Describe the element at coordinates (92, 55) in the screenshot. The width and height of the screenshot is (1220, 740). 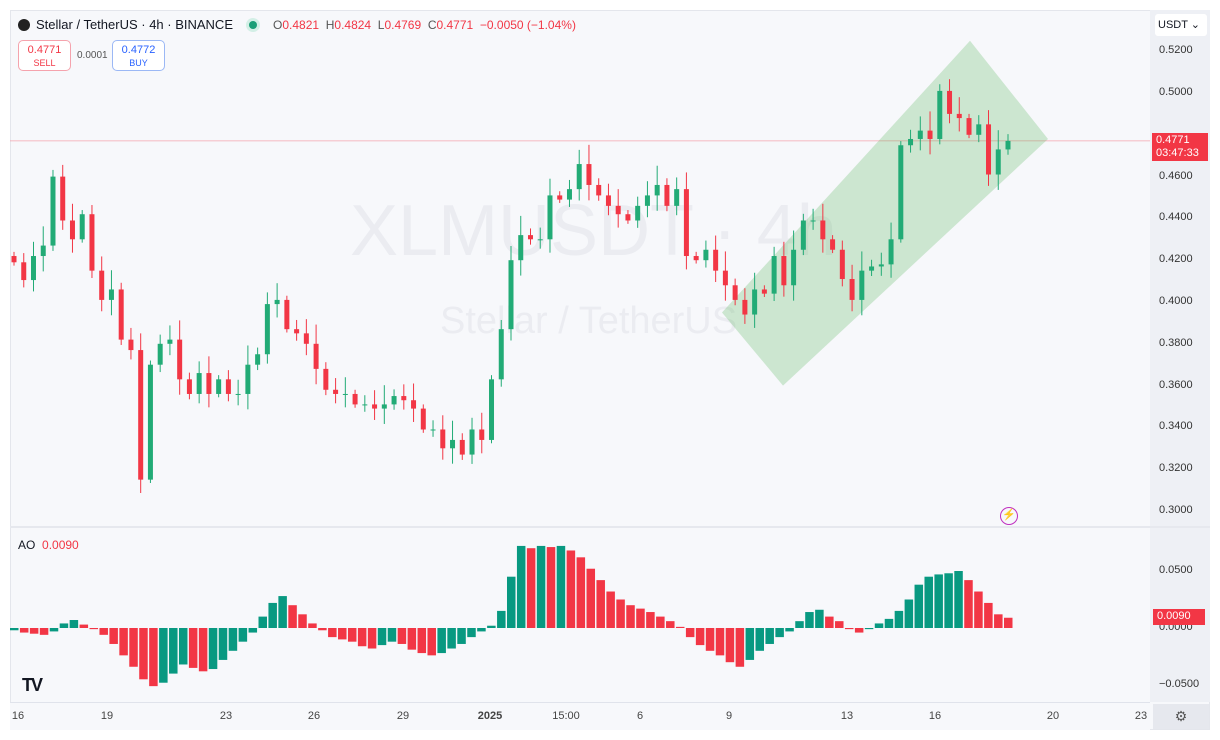
I see `spread-value: 0.0001` at that location.